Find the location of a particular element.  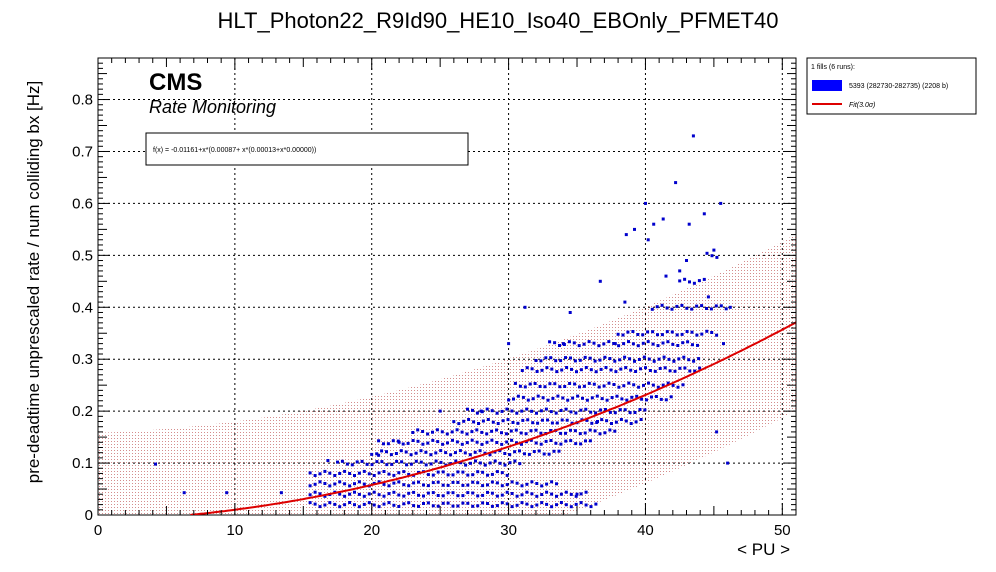

legend-label-series: 5393 (282730-282735) (2208 b) is located at coordinates (898, 86).